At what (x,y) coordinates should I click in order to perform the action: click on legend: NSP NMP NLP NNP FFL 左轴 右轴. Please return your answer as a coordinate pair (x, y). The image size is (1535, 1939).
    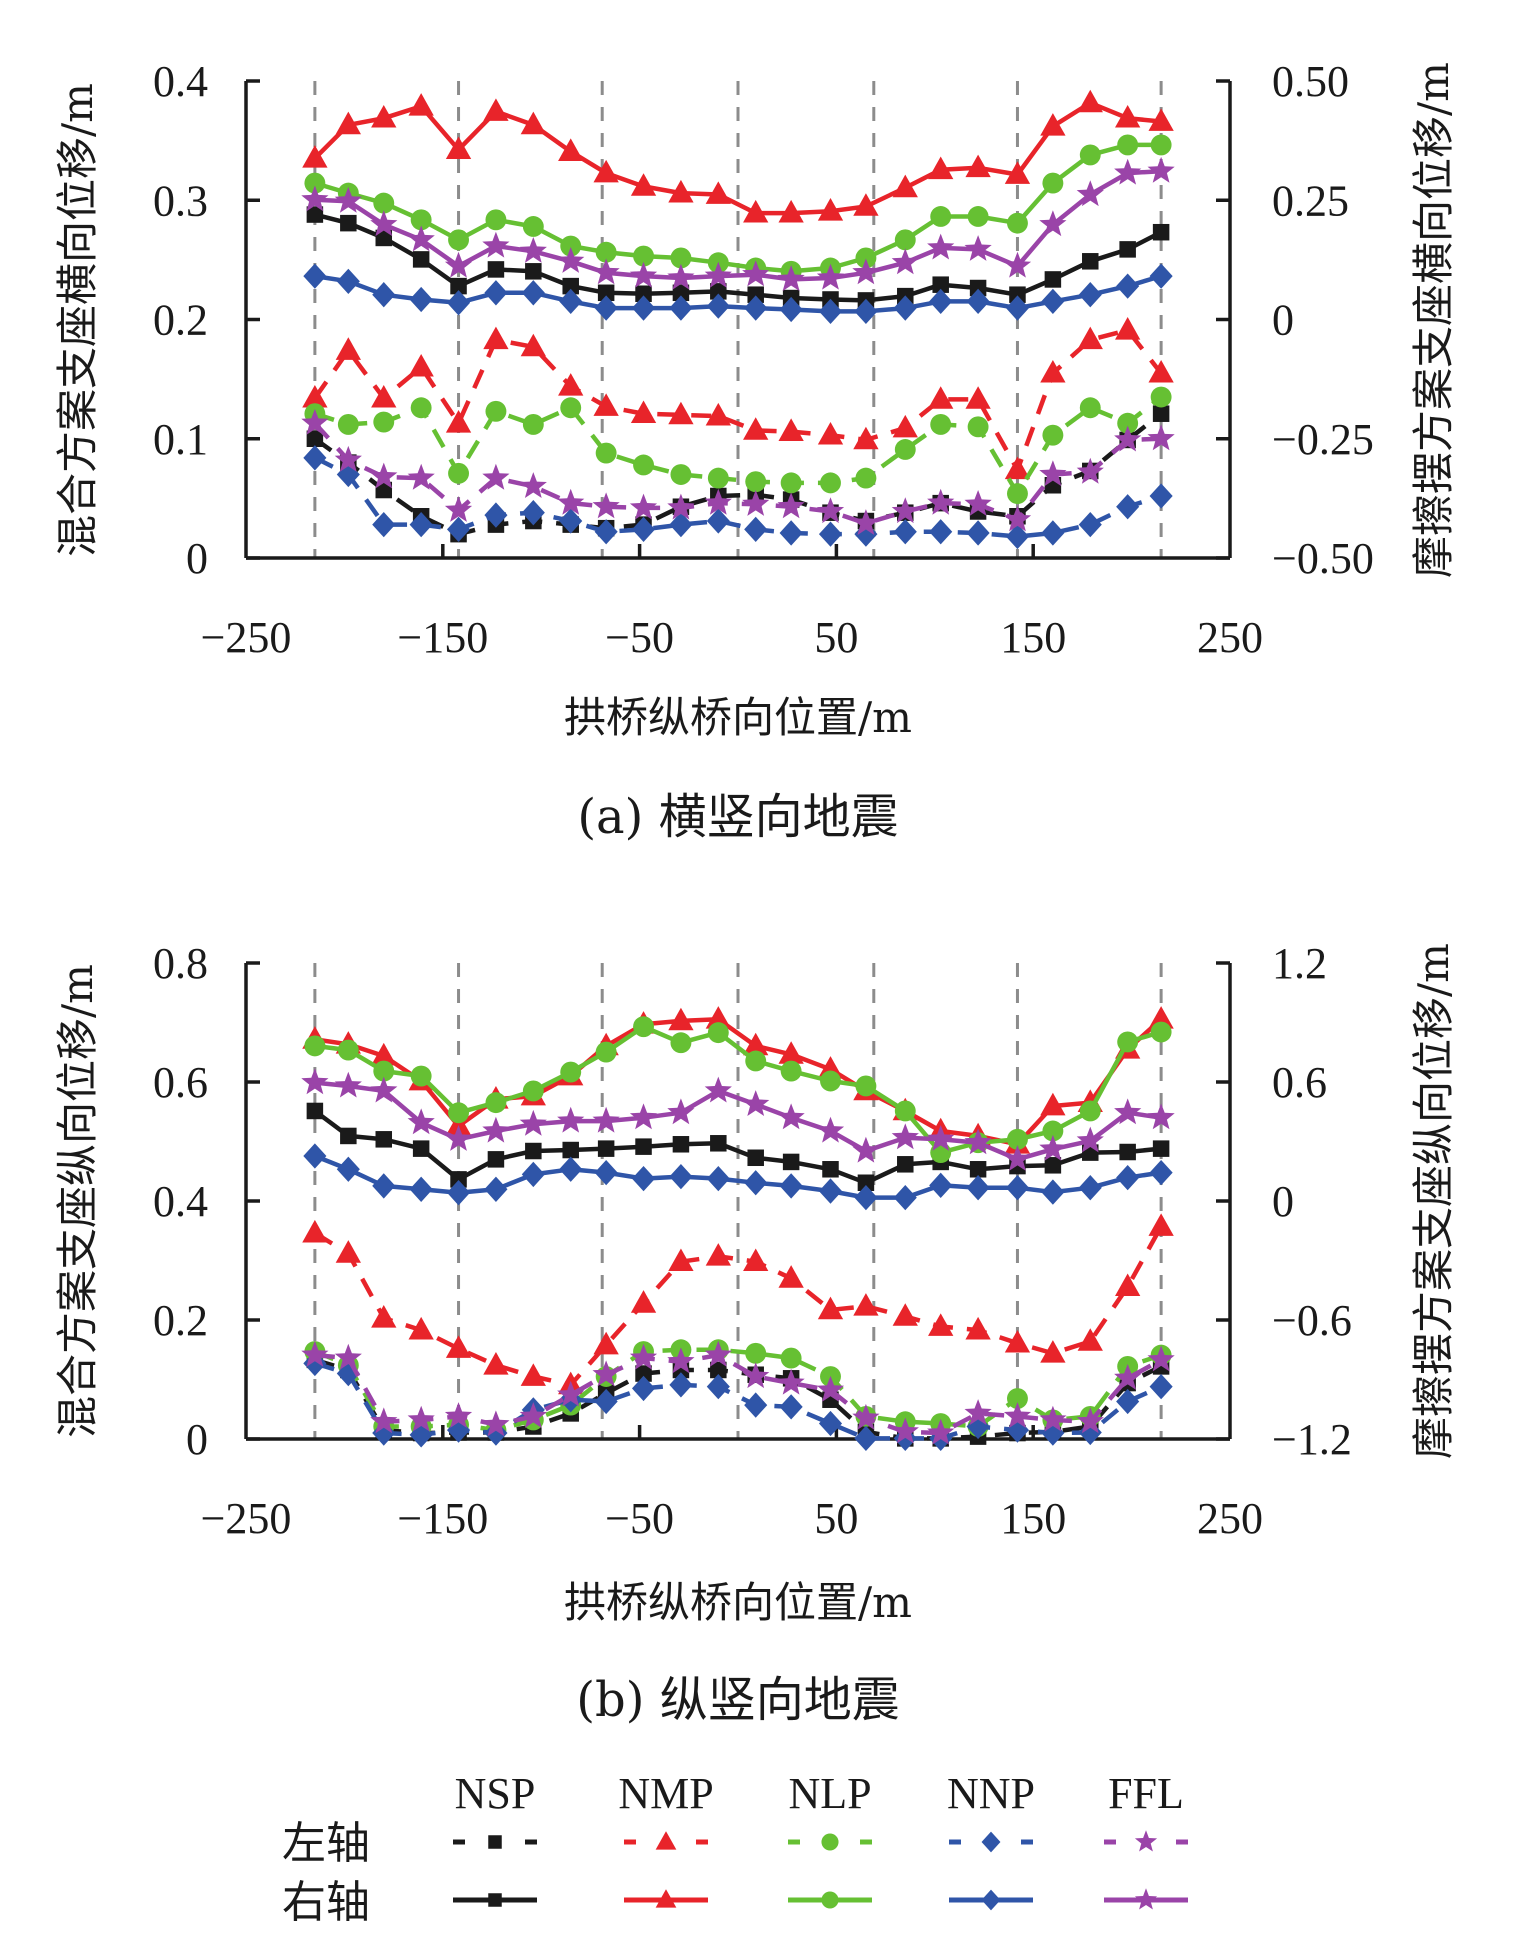
    Looking at the image, I should click on (735, 1848).